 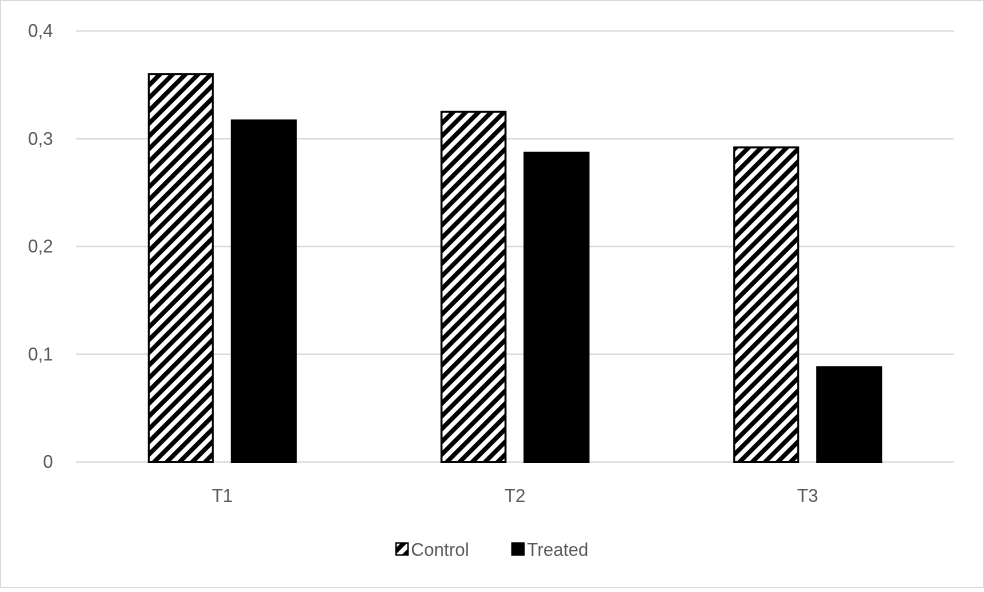 I want to click on y-tick-label: 0,3, so click(x=40, y=139).